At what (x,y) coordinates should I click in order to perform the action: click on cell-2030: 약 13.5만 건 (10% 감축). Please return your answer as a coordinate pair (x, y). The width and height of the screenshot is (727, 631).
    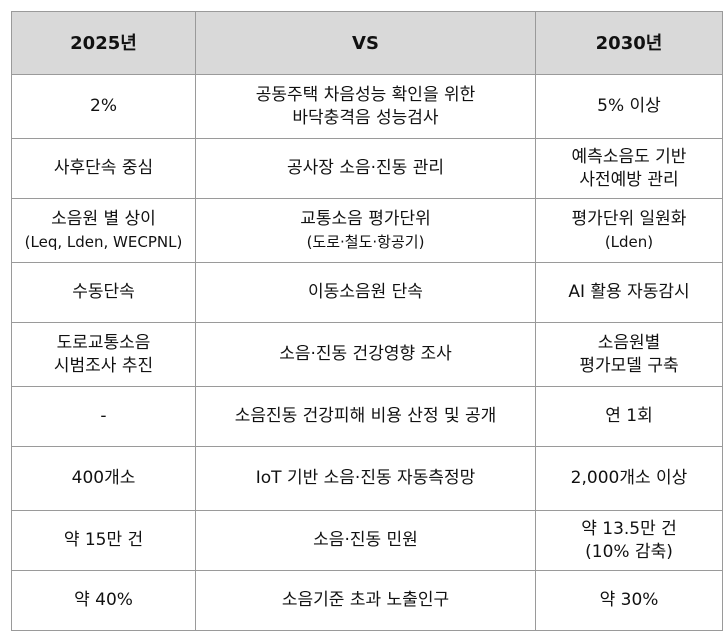
    Looking at the image, I should click on (629, 540).